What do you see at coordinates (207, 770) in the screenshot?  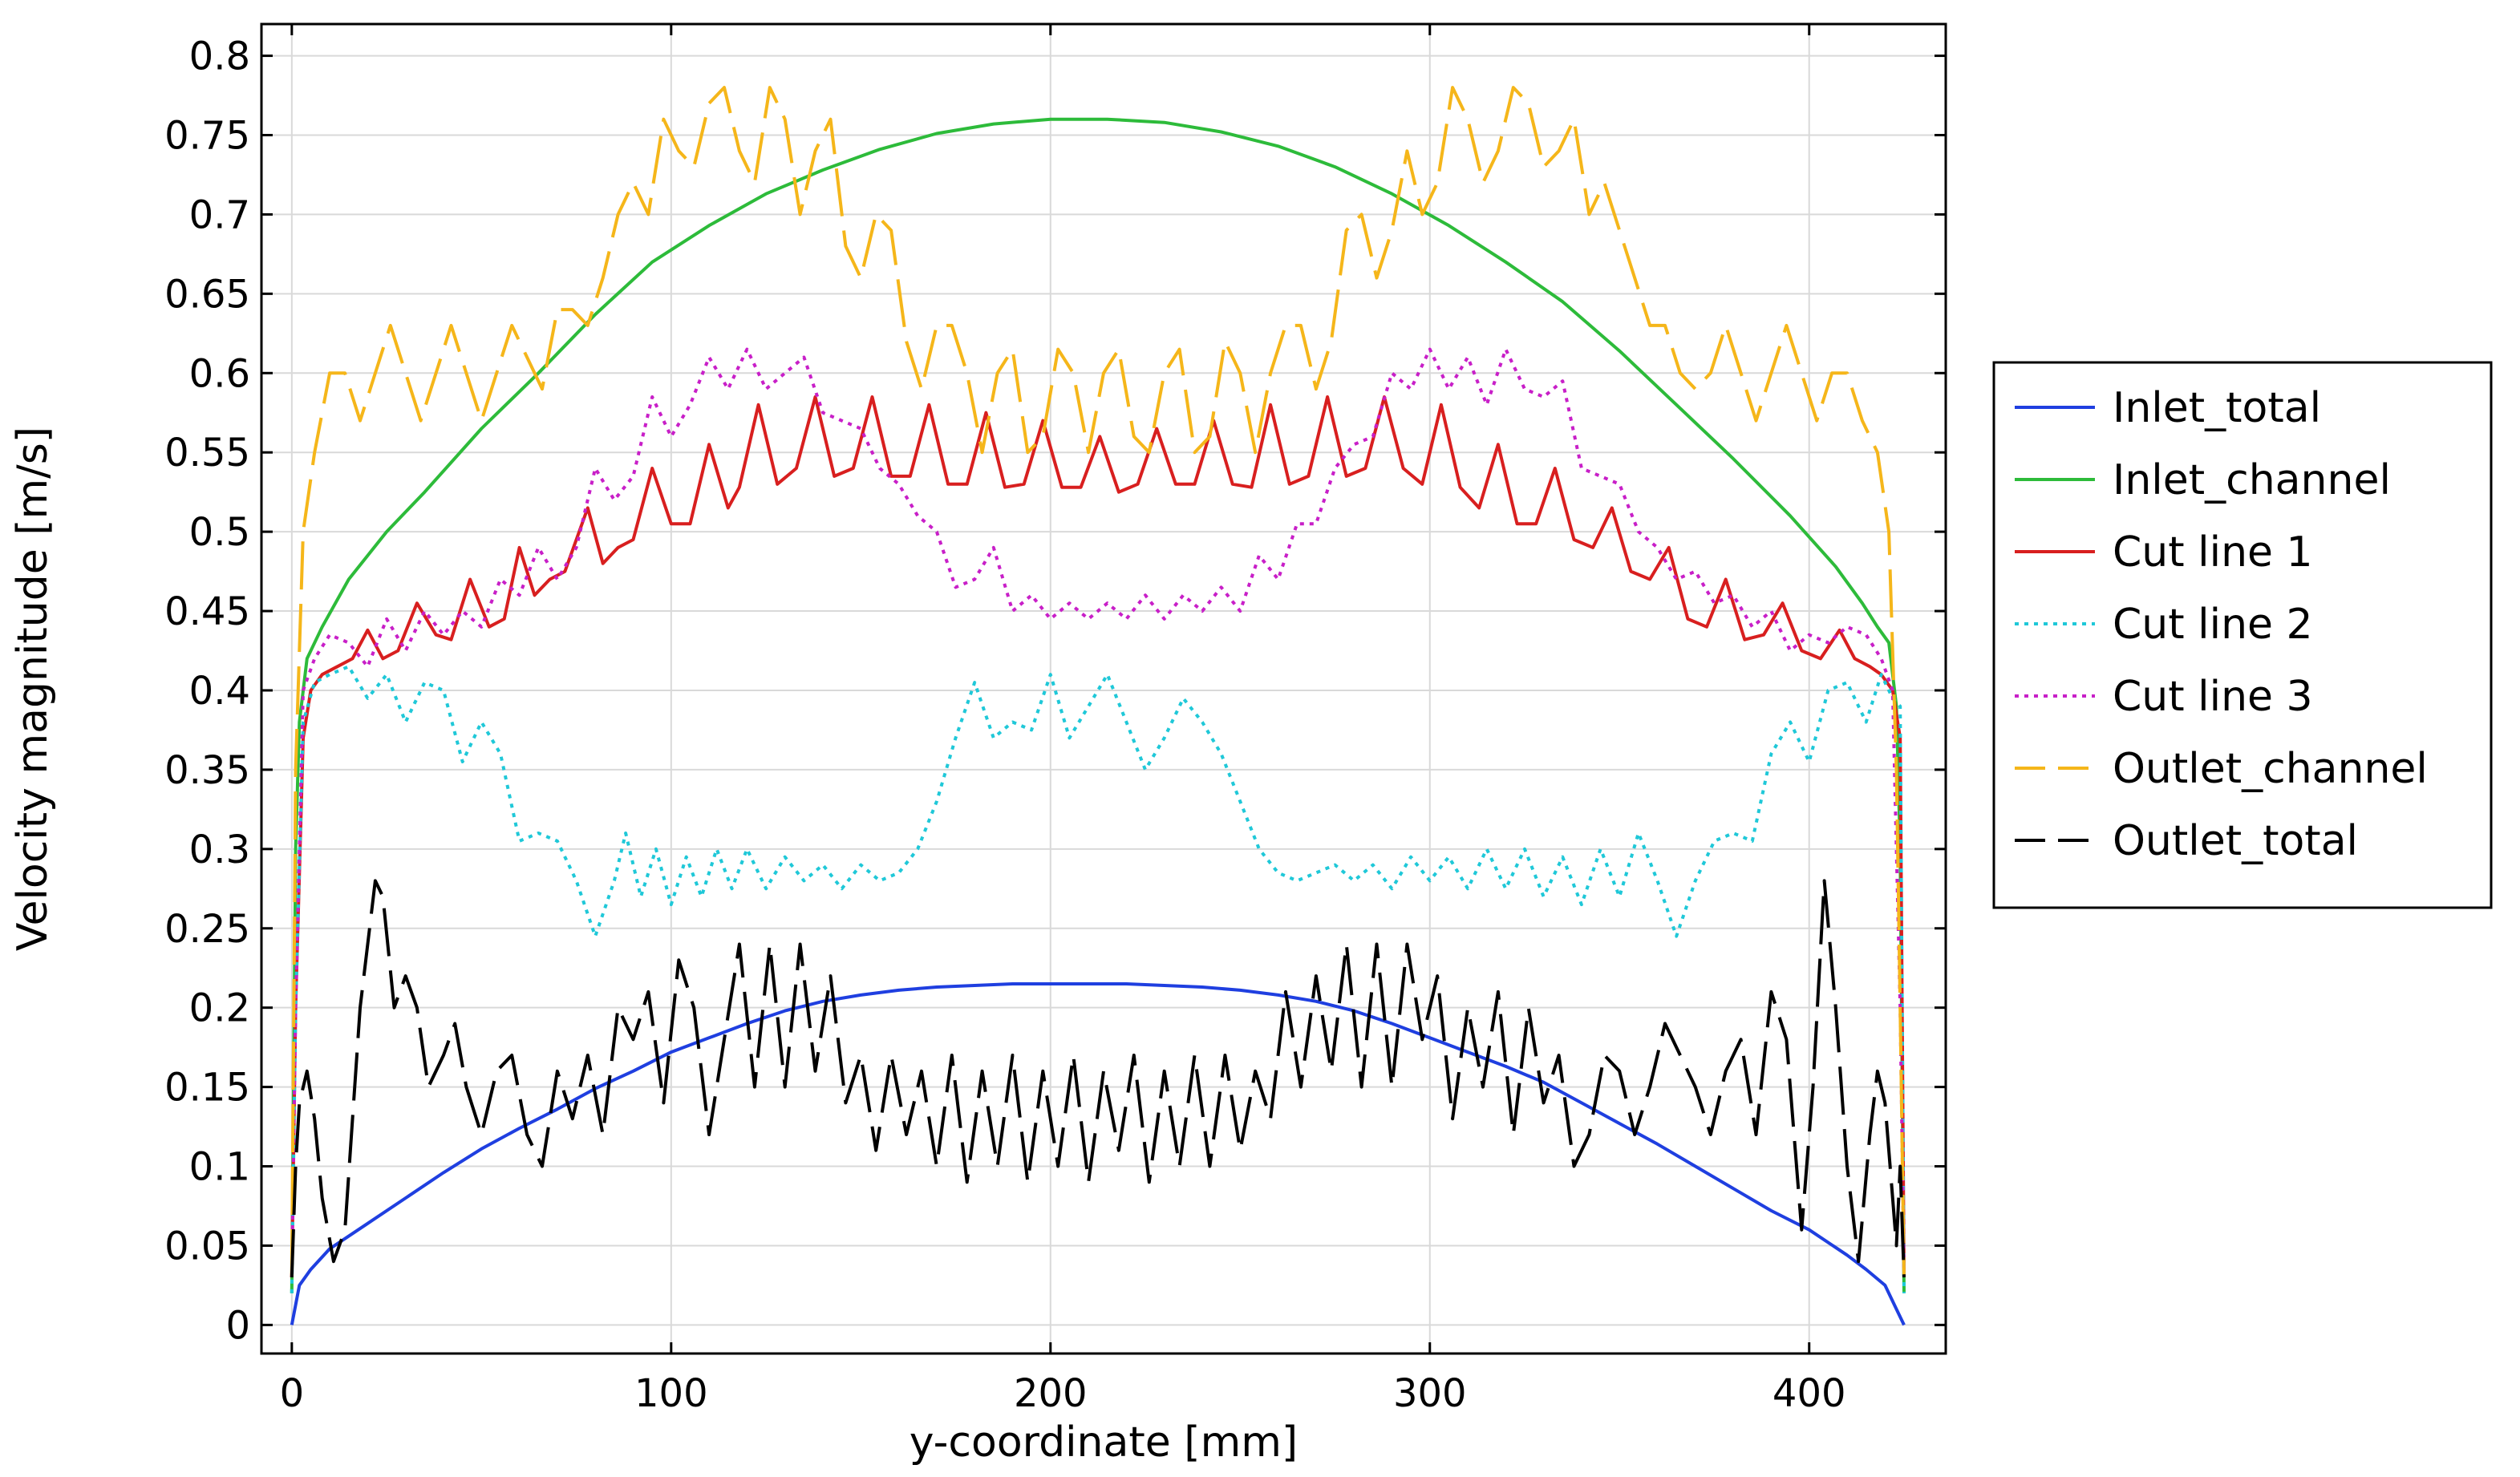 I see `y-tick-label: 0.35` at bounding box center [207, 770].